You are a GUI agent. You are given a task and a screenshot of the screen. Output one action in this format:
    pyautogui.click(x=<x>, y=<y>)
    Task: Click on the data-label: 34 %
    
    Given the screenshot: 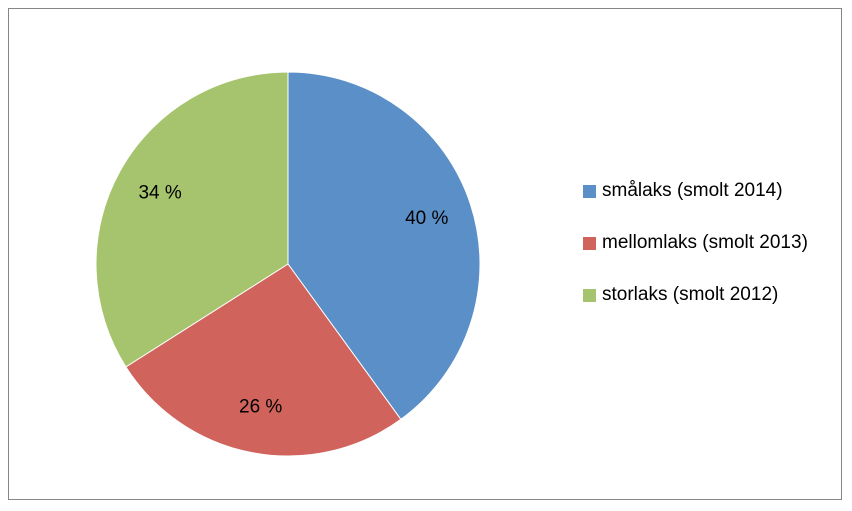 What is the action you would take?
    pyautogui.click(x=159, y=193)
    